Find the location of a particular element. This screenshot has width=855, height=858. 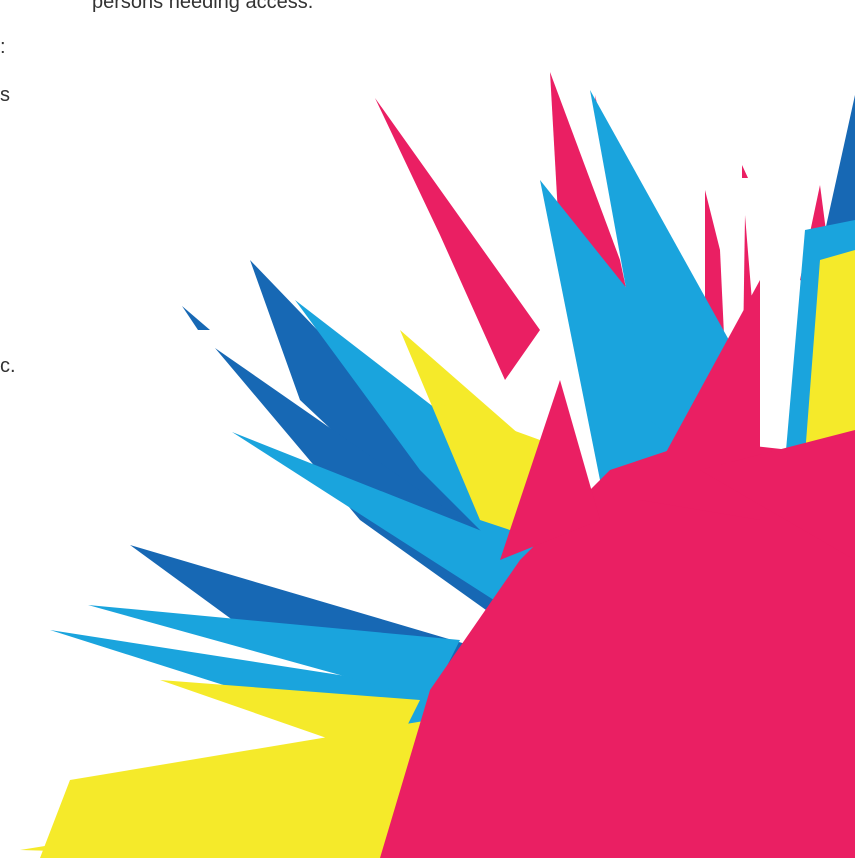

left-text-fragment-c: c. is located at coordinates (8, 366).